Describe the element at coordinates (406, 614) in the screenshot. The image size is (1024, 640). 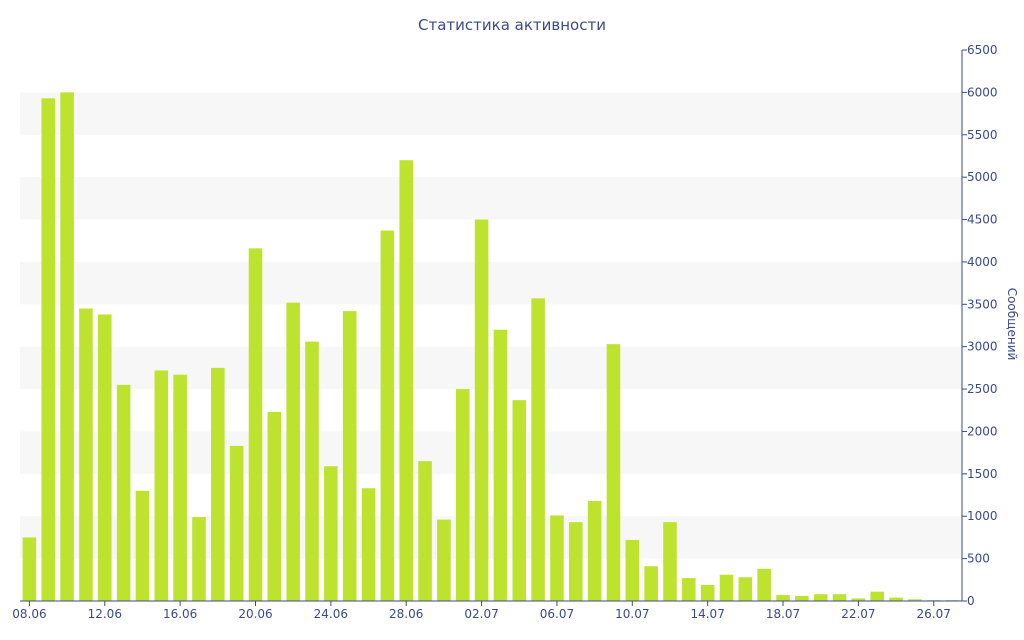
I see `x-tick-label: 28.06` at that location.